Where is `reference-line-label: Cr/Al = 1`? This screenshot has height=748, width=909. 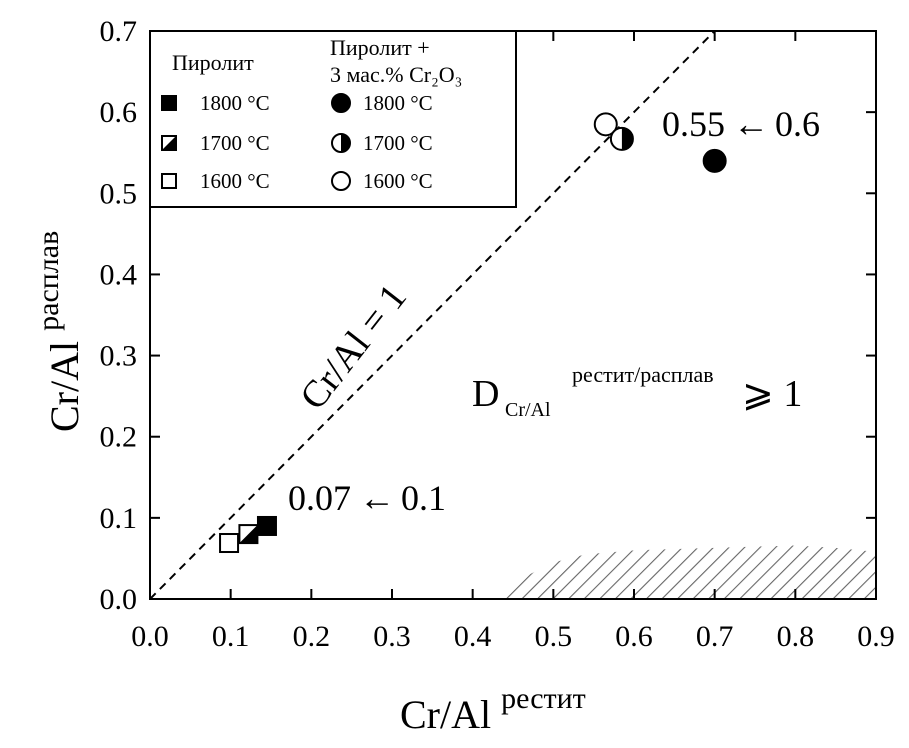 reference-line-label: Cr/Al = 1 is located at coordinates (353, 347).